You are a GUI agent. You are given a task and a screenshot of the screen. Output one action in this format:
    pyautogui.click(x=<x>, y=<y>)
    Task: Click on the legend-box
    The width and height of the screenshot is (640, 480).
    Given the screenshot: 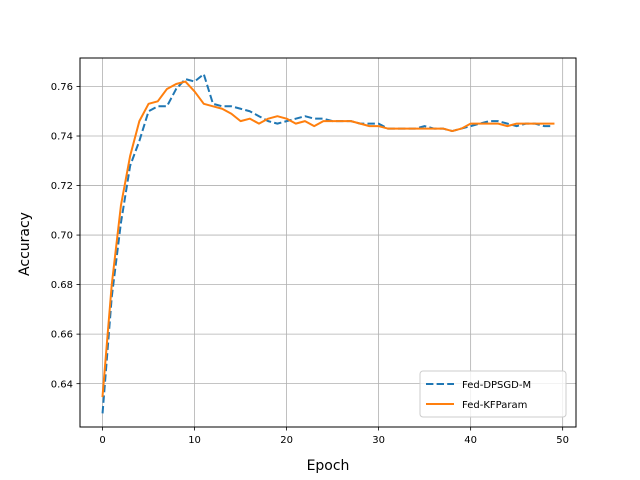 What is the action you would take?
    pyautogui.click(x=493, y=394)
    